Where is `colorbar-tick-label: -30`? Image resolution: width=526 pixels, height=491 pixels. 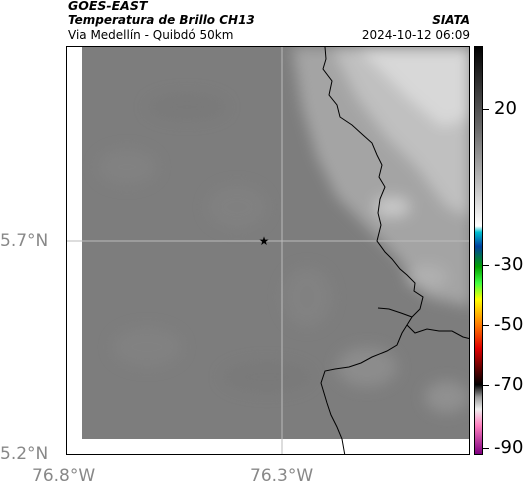
colorbar-tick-label: -30 is located at coordinates (509, 264).